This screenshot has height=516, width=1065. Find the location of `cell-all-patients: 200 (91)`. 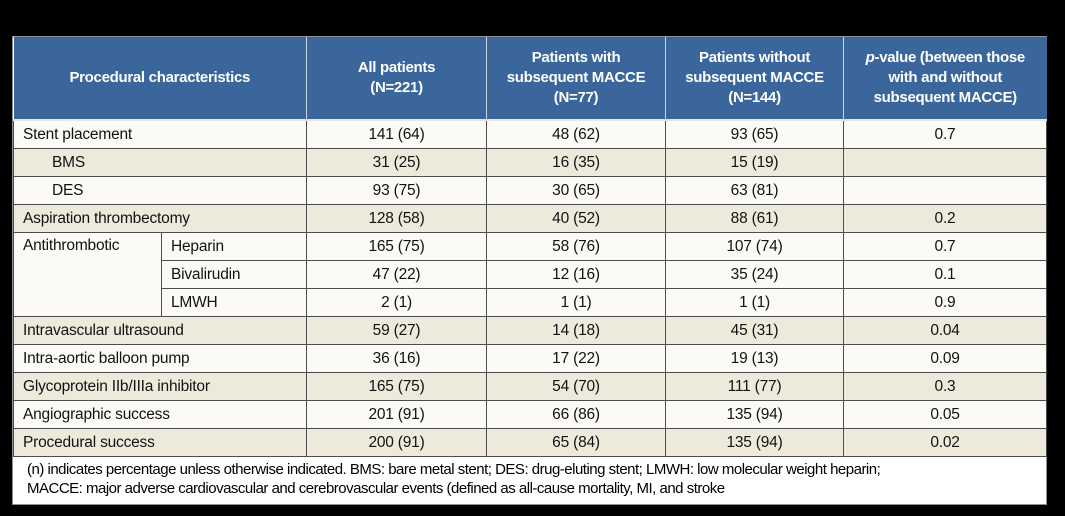

cell-all-patients: 200 (91) is located at coordinates (397, 442).